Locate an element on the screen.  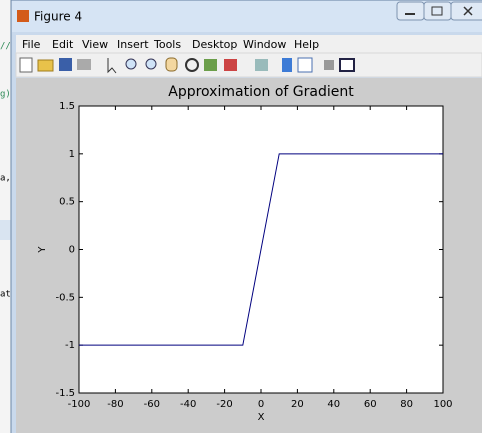
y-axis-label: Y is located at coordinates (42, 250).